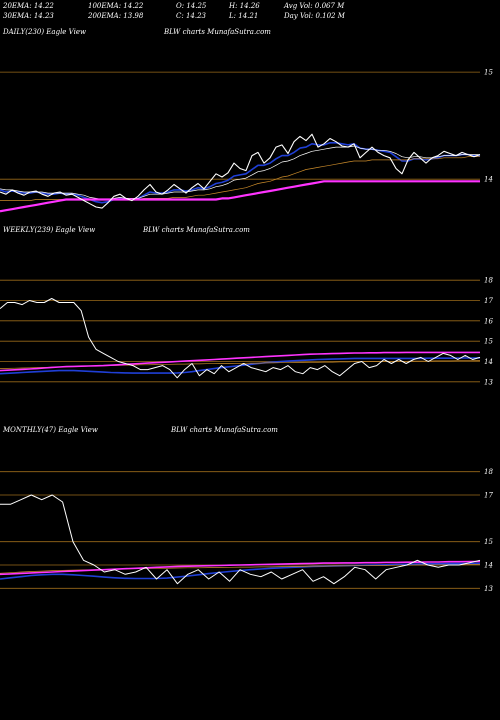 This screenshot has height=720, width=500. I want to click on daily-title: DAILY(230) Eagle View, so click(44, 32).